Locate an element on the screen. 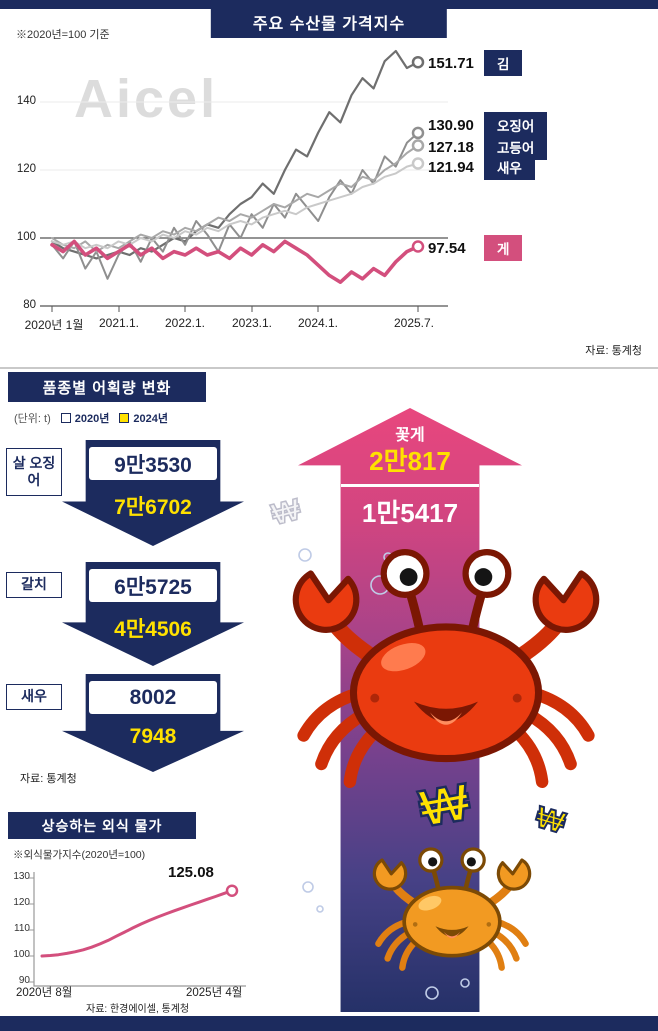 The width and height of the screenshot is (658, 1031). series-badge-crab: 게 is located at coordinates (503, 248).